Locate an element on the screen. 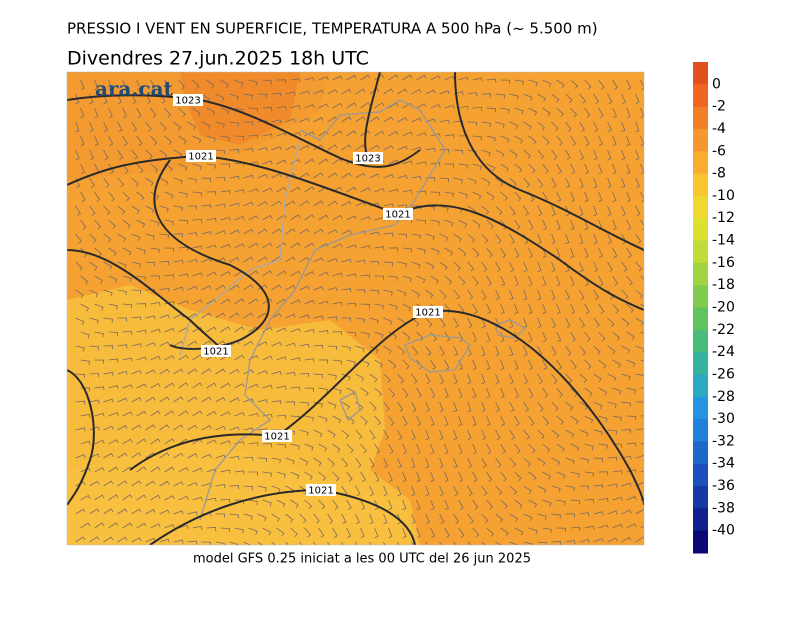 The height and width of the screenshot is (621, 800). colorbar-label: -4 is located at coordinates (719, 129).